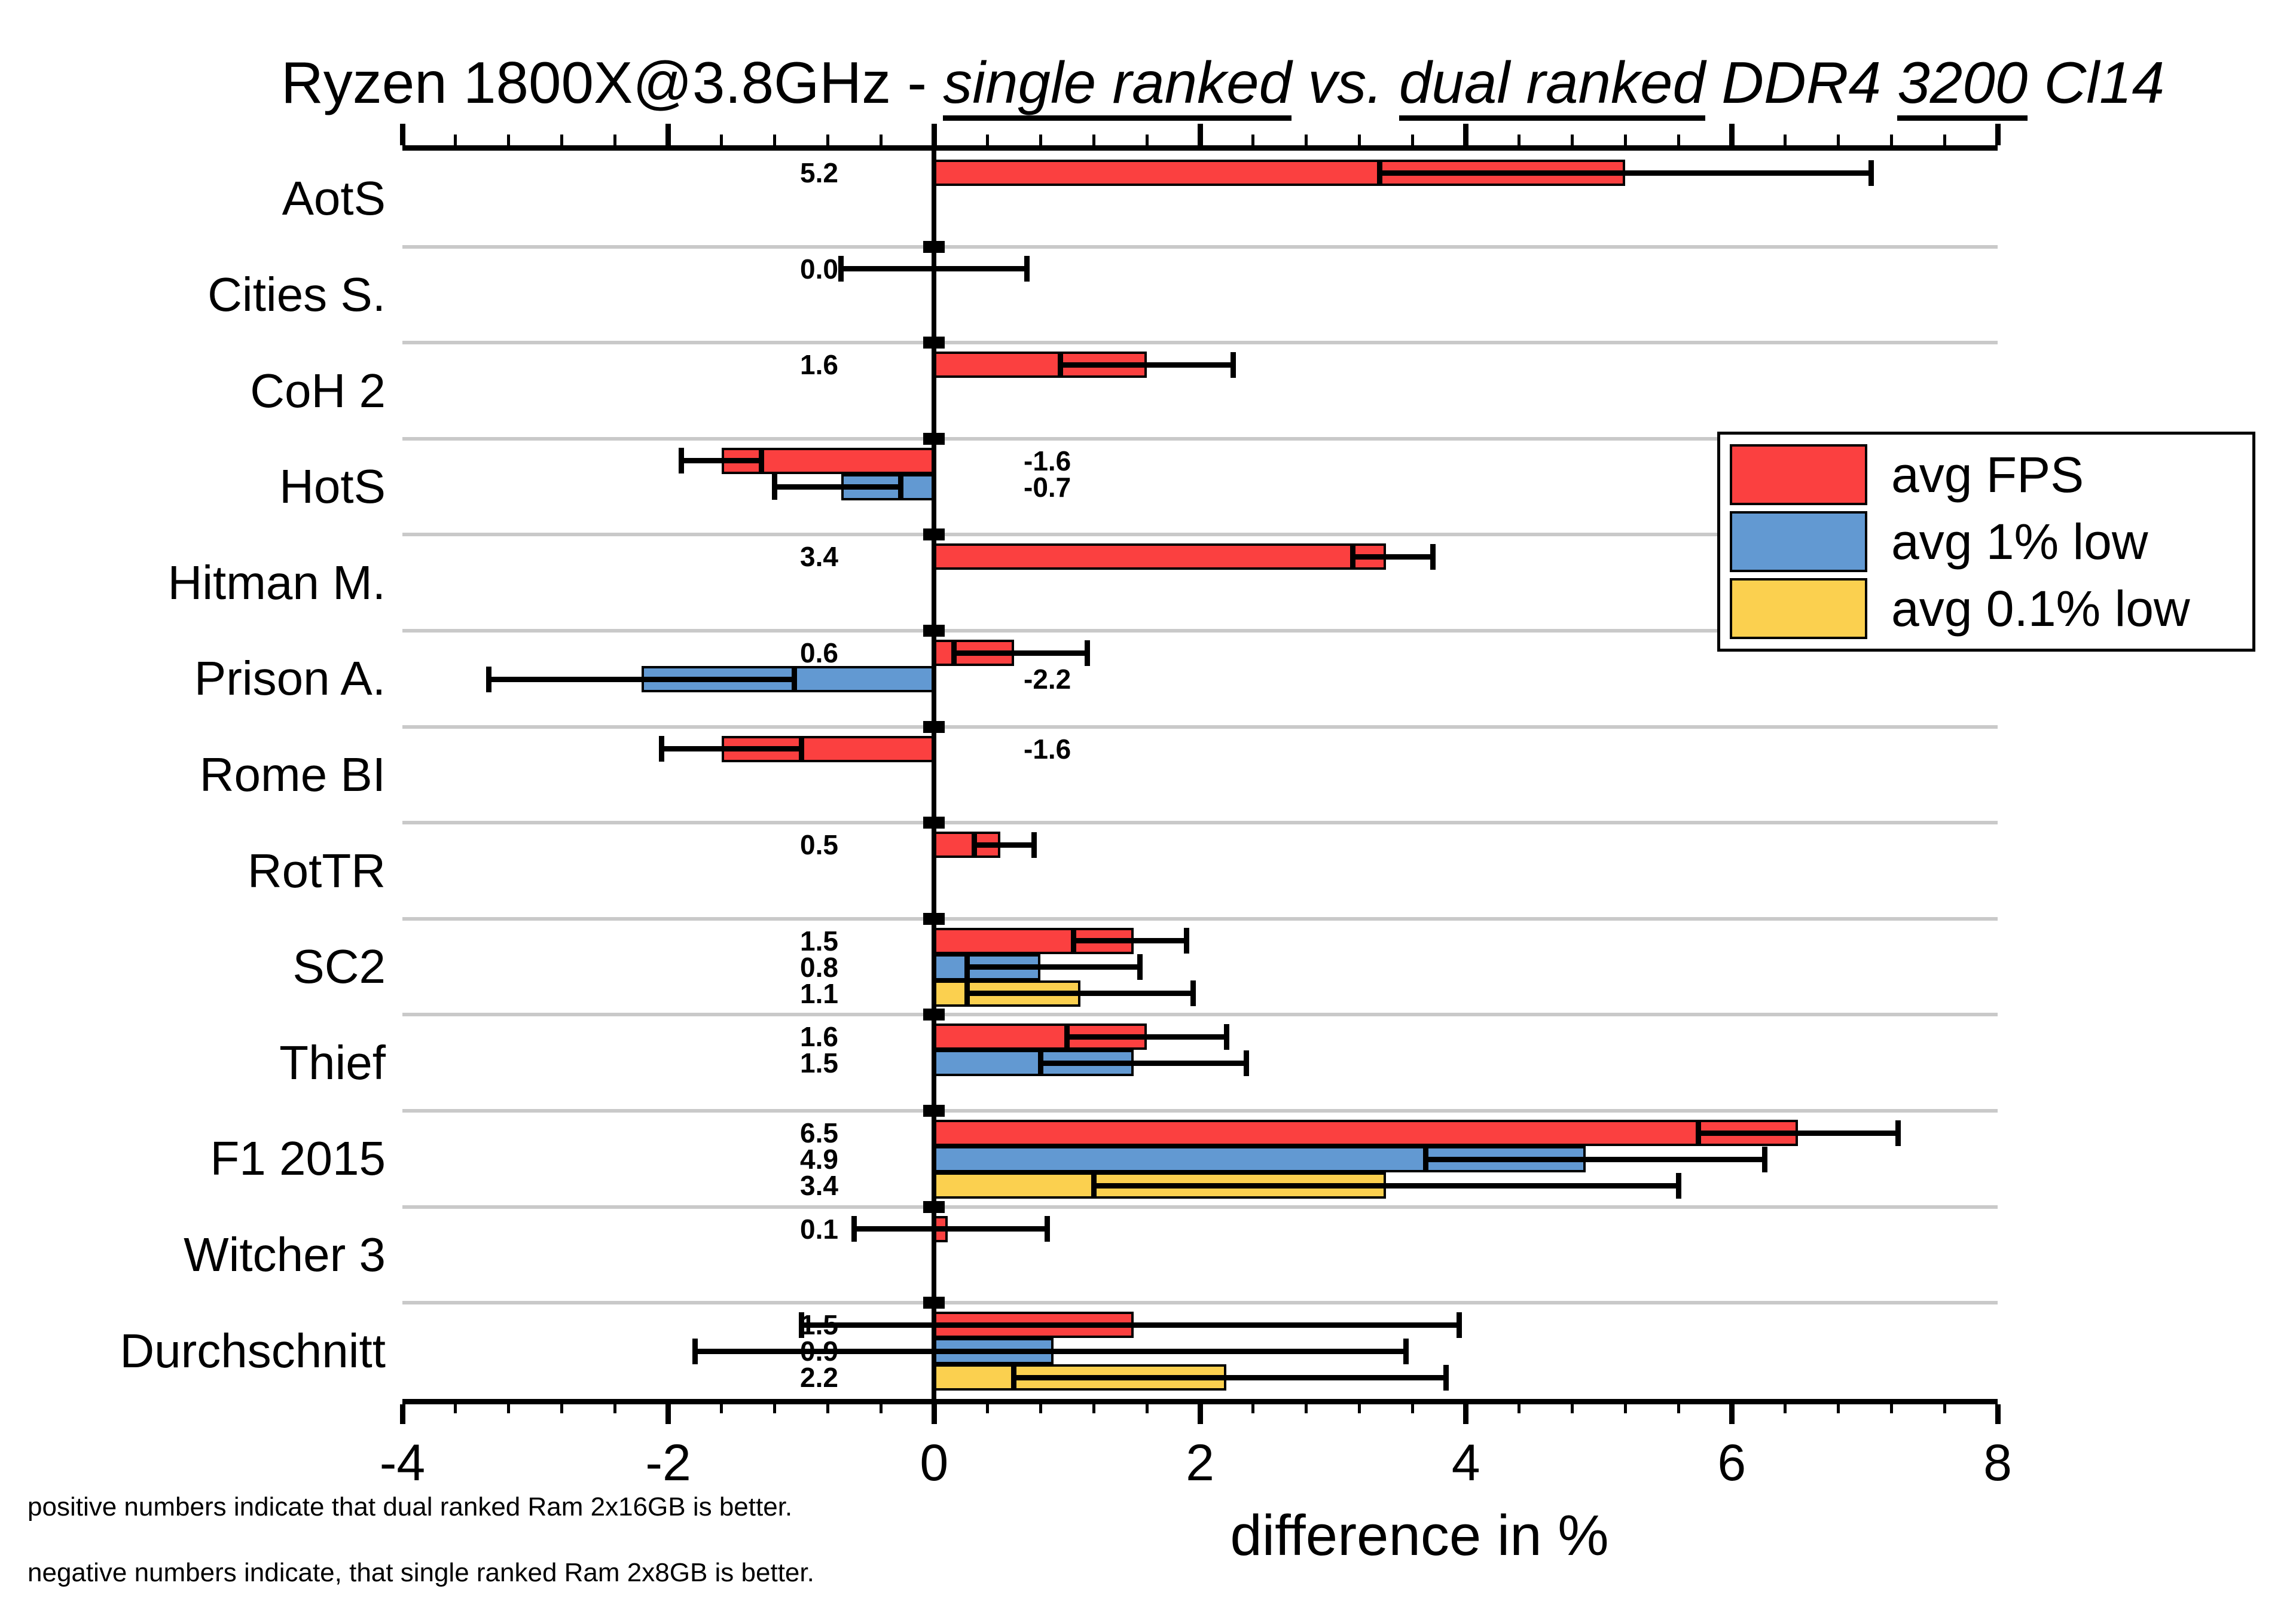 This screenshot has height=1604, width=2296. What do you see at coordinates (1991, 609) in the screenshot?
I see `legend-item-avg-01pct-low: avg 0.1% low` at bounding box center [1991, 609].